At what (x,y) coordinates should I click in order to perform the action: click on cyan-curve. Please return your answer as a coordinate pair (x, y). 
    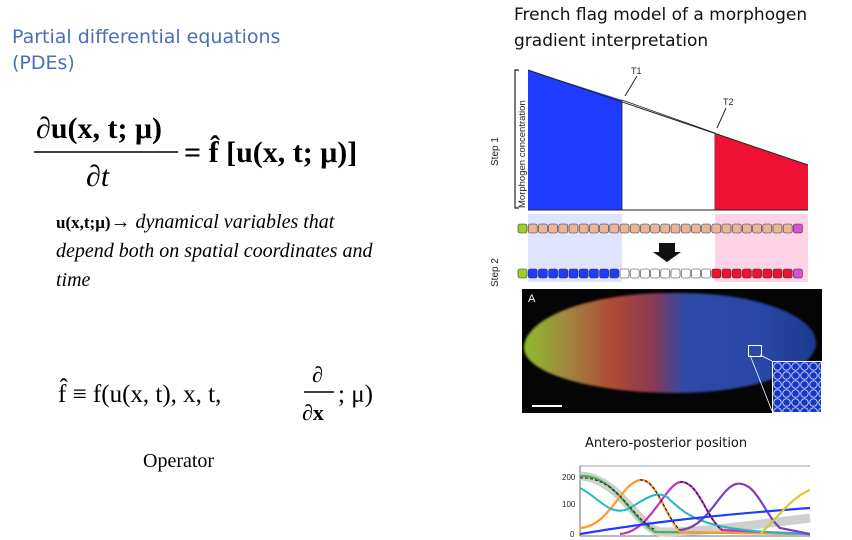
    Looking at the image, I should click on (695, 511).